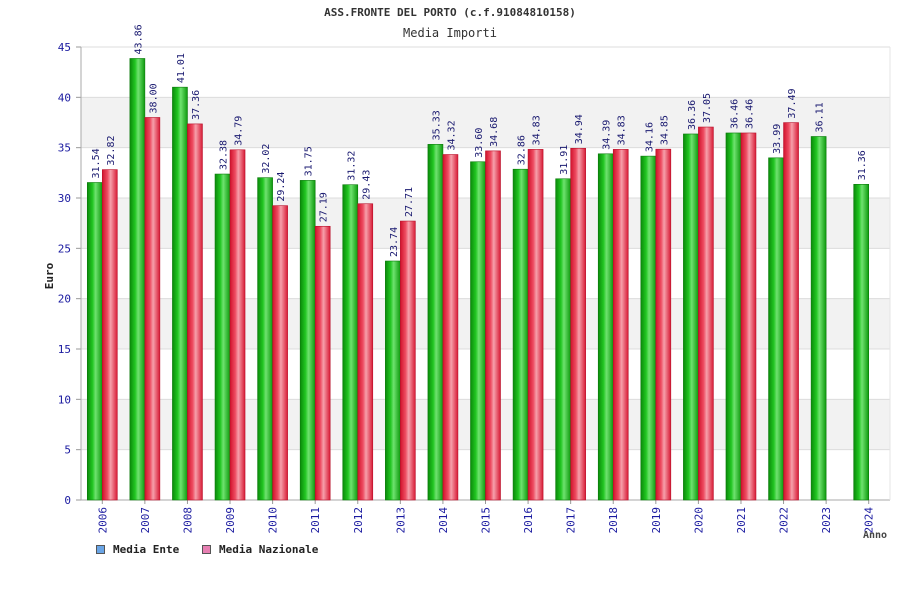  What do you see at coordinates (613, 520) in the screenshot?
I see `x-tick-label: 2018` at bounding box center [613, 520].